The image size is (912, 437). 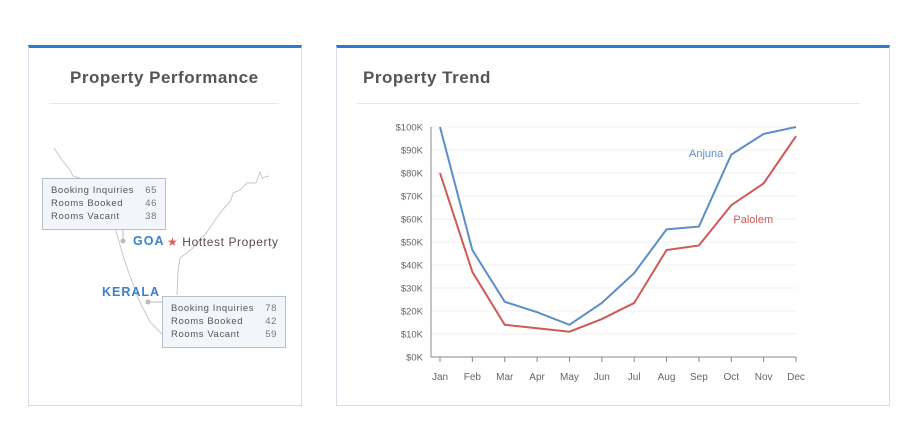 What do you see at coordinates (271, 334) in the screenshot?
I see `stat-value: 59` at bounding box center [271, 334].